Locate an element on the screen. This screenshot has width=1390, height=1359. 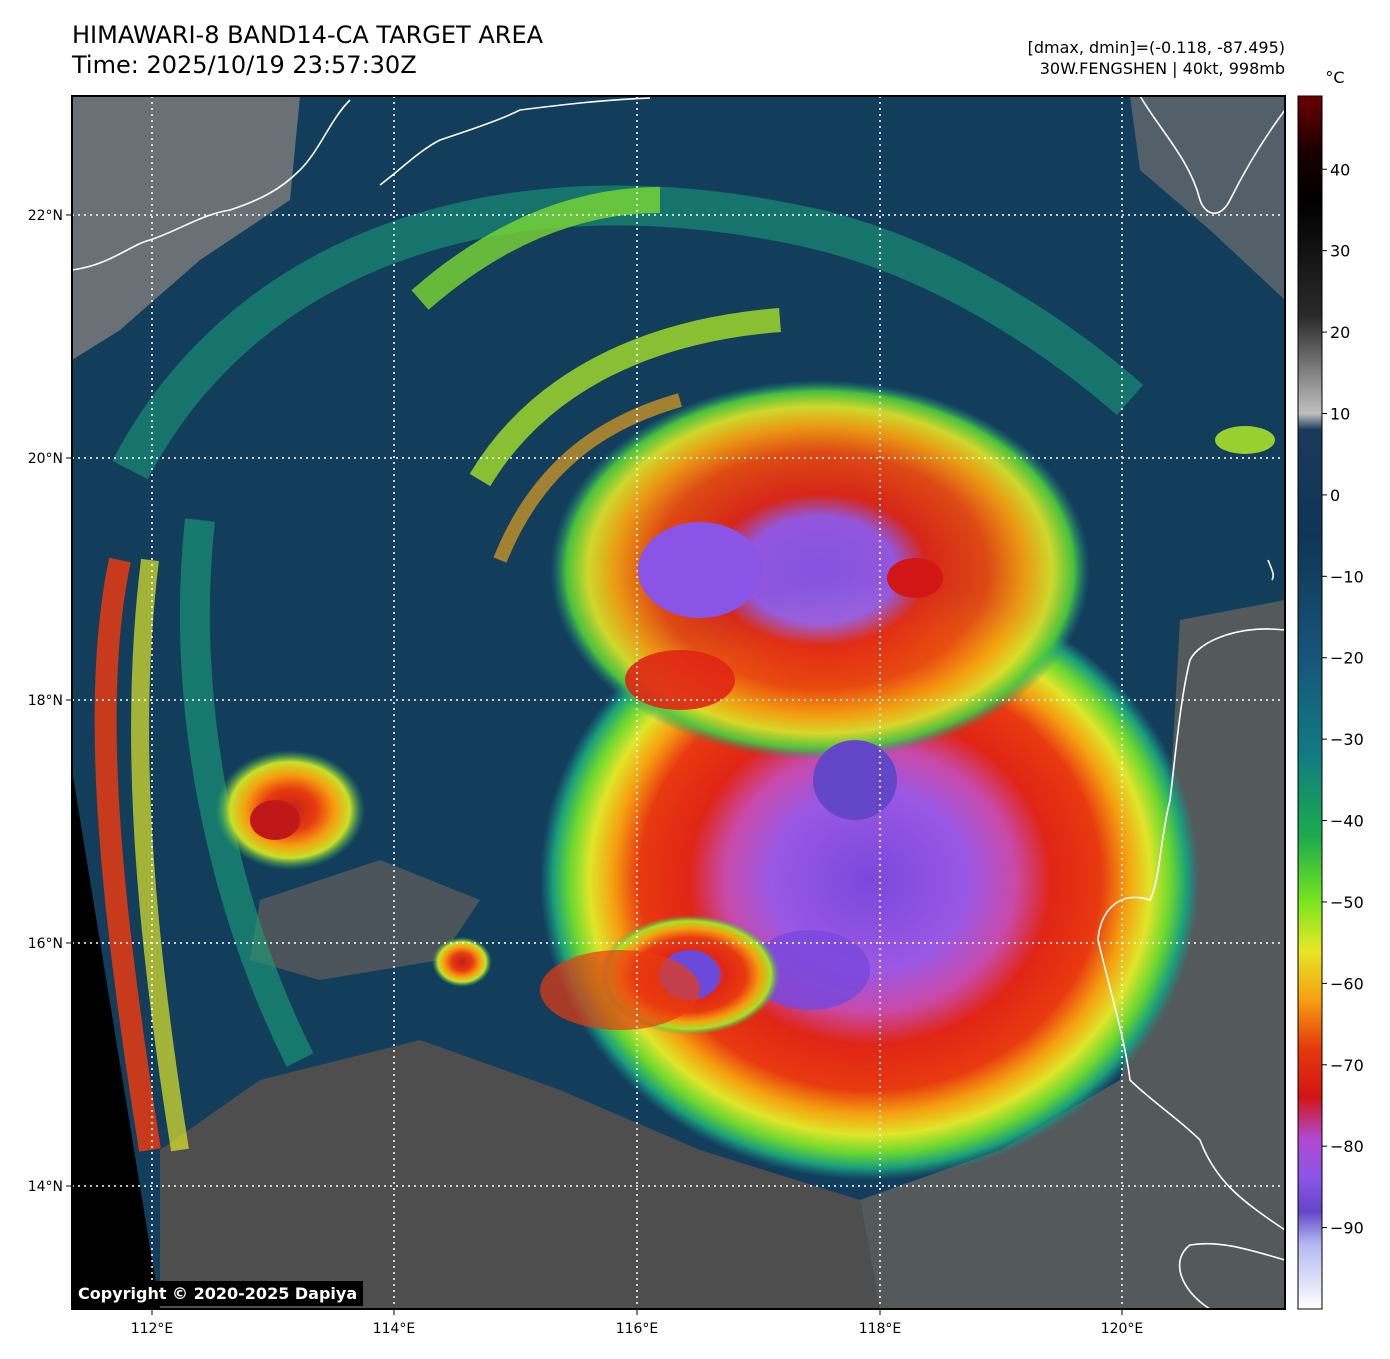
copyright-label: Copyright © 2020-2025 Dapiya is located at coordinates (218, 1293).